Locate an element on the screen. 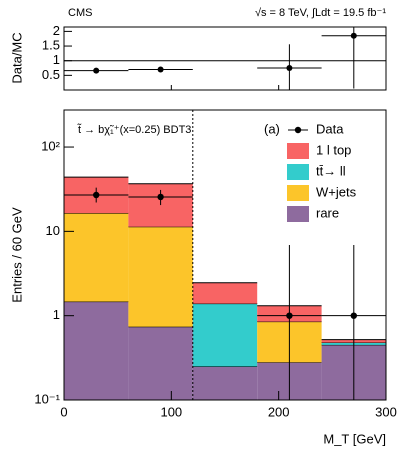 The image size is (407, 459). ratio-y-tick-label: 0.5 is located at coordinates (51, 74).